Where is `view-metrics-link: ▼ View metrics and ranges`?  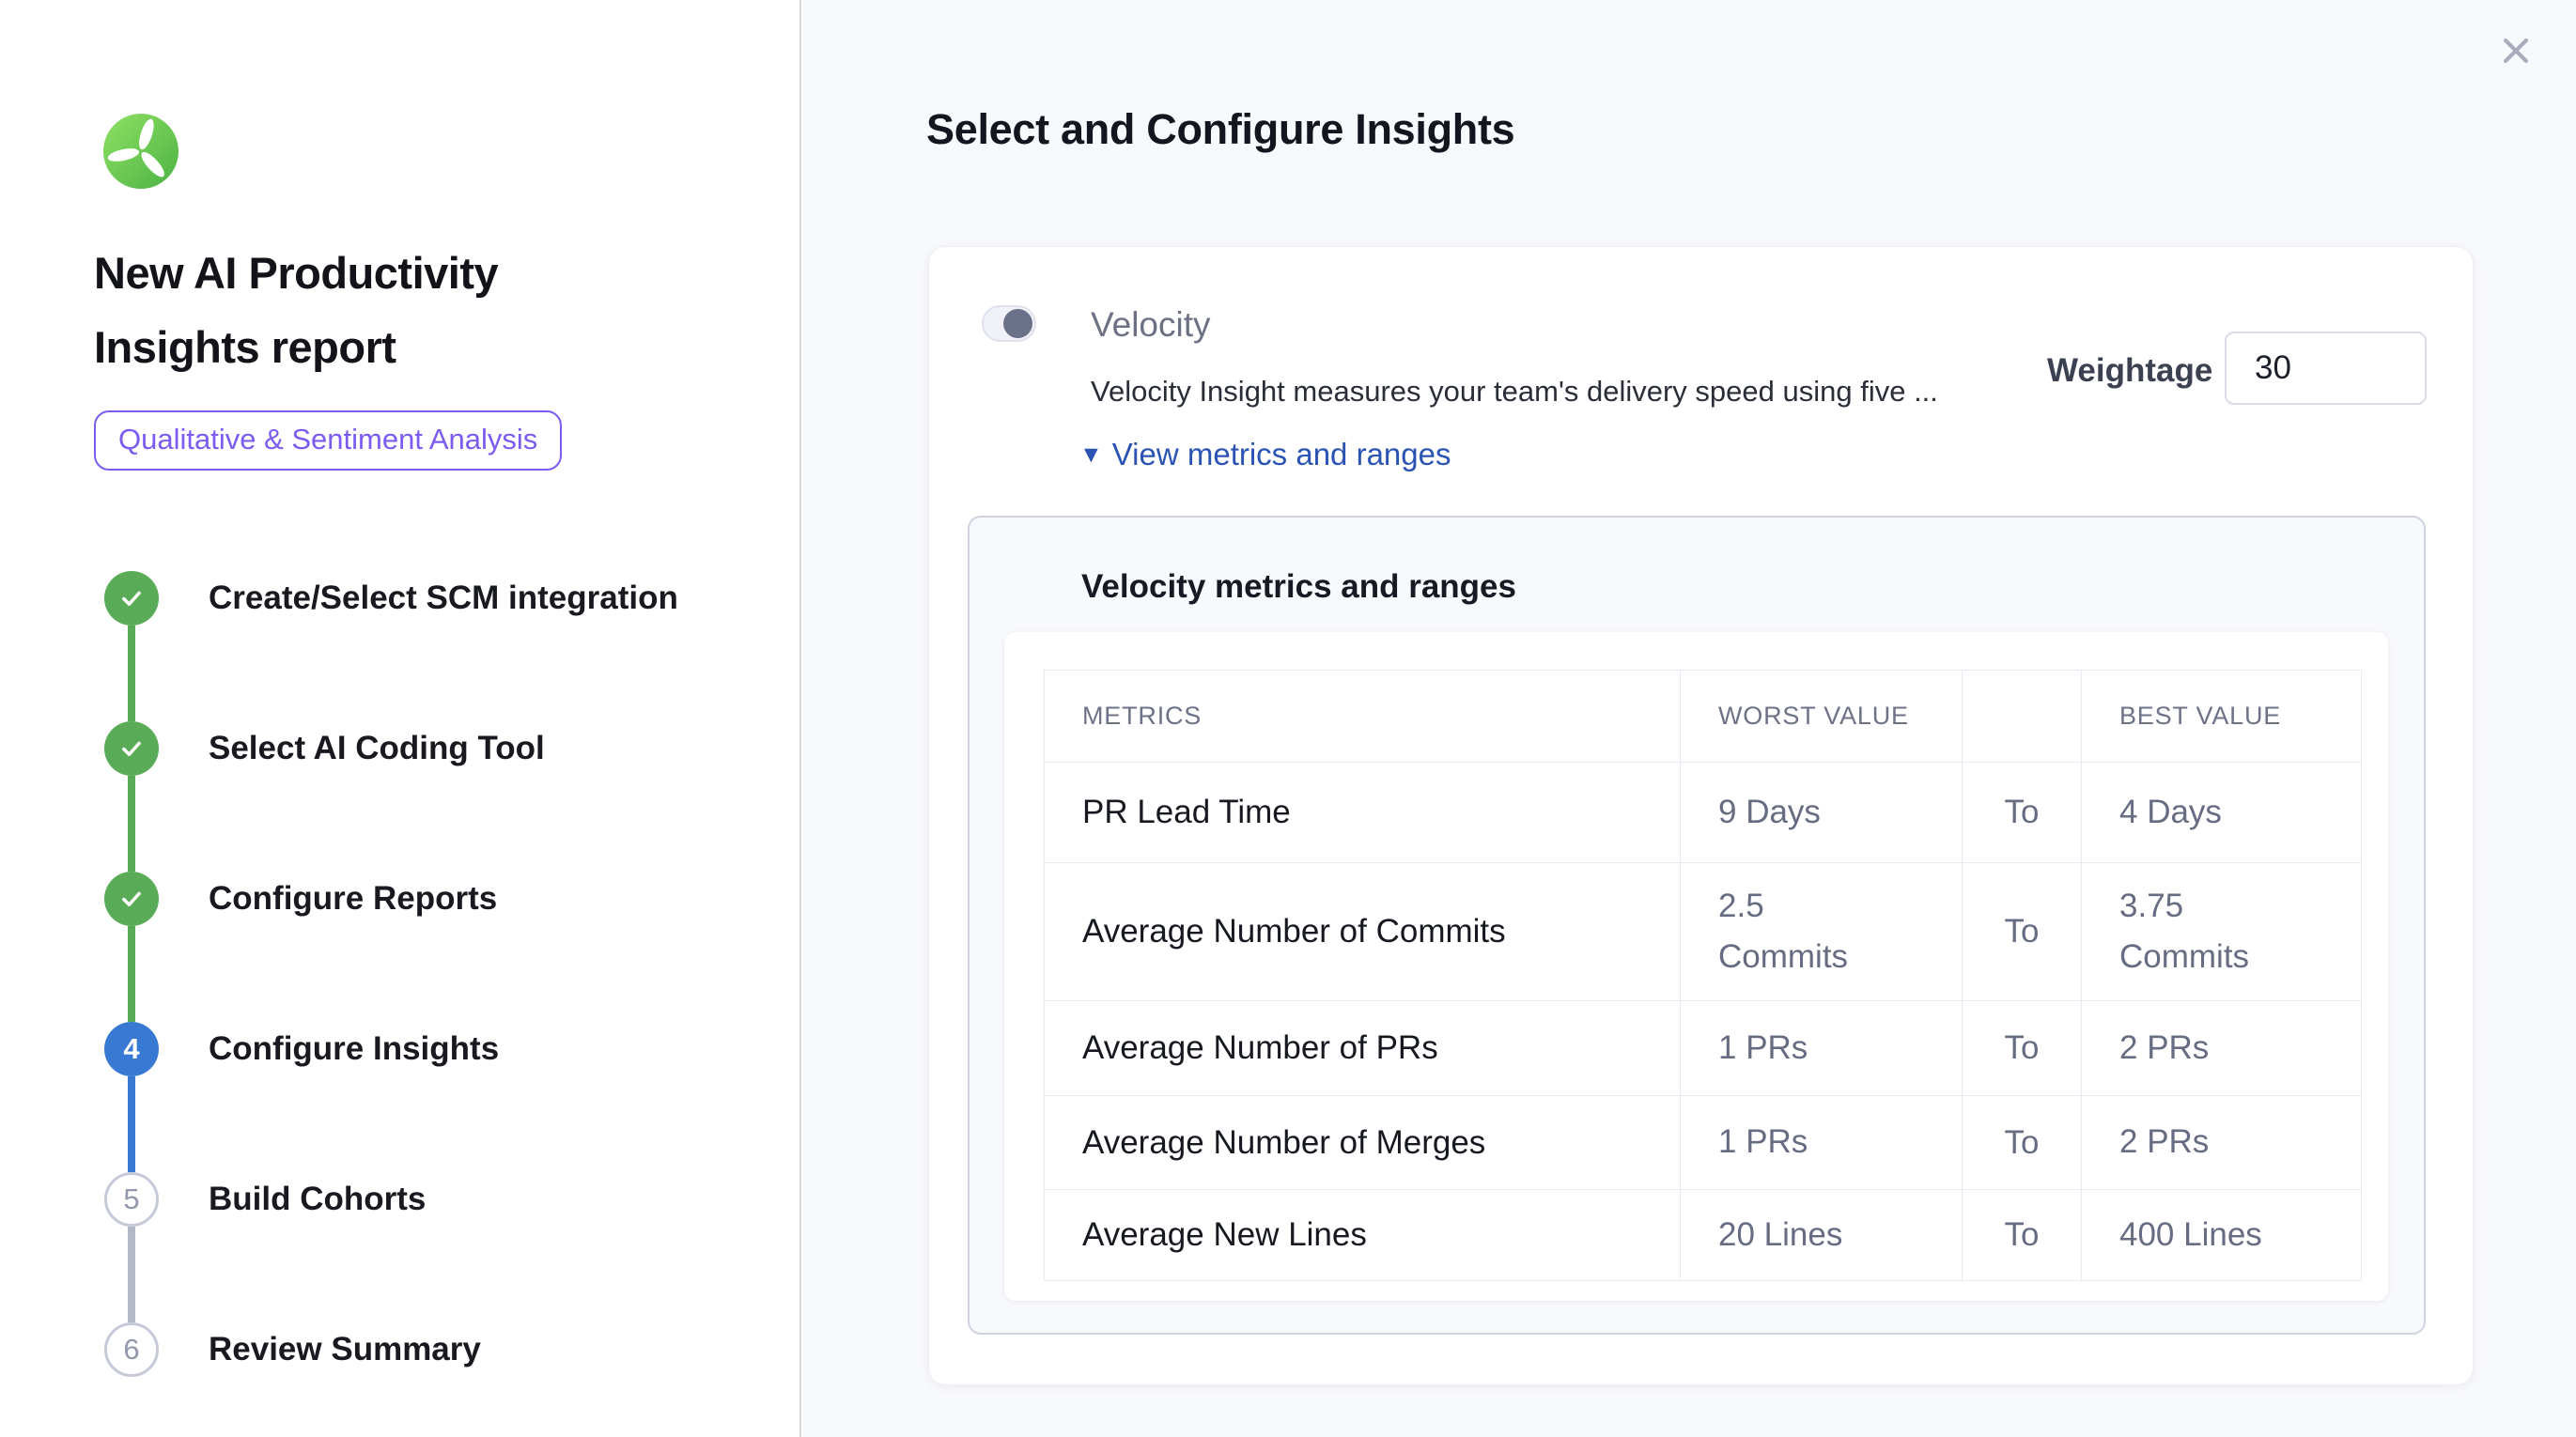
view-metrics-link: ▼ View metrics and ranges is located at coordinates (1265, 454).